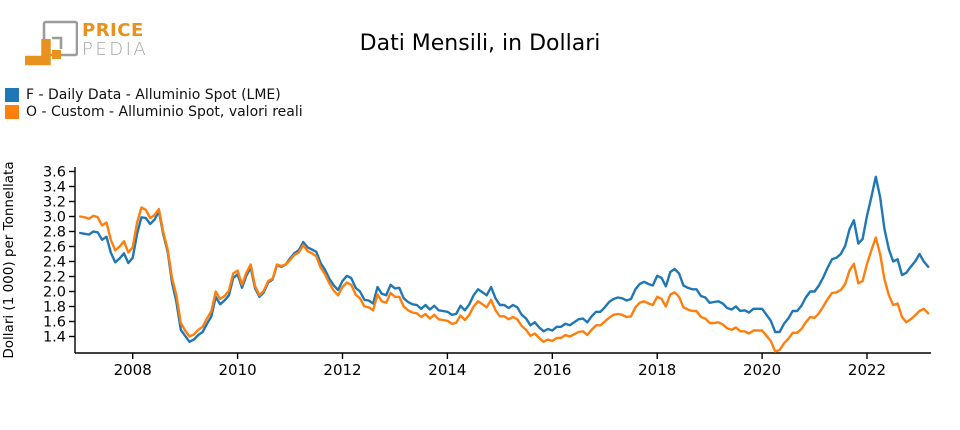 The width and height of the screenshot is (960, 430). What do you see at coordinates (447, 370) in the screenshot?
I see `x-tick-label: 2014` at bounding box center [447, 370].